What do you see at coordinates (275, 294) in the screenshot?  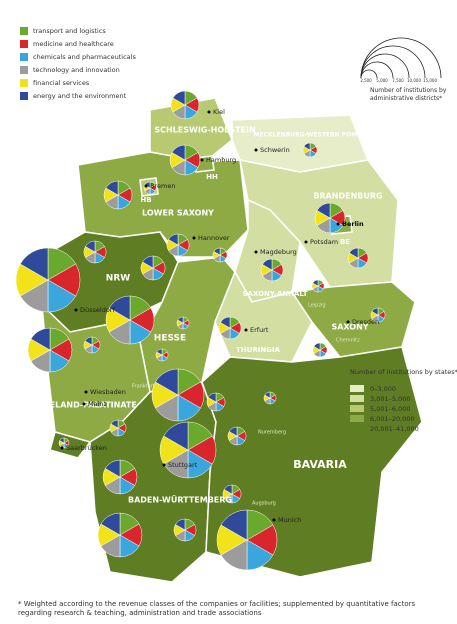 I see `state-label: SAXONY-ANHALT` at bounding box center [275, 294].